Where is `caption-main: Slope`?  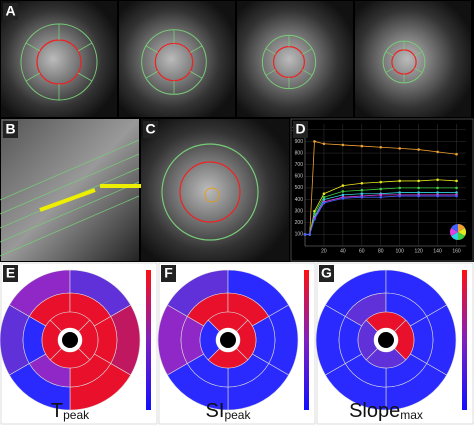 caption-main: Slope is located at coordinates (374, 411).